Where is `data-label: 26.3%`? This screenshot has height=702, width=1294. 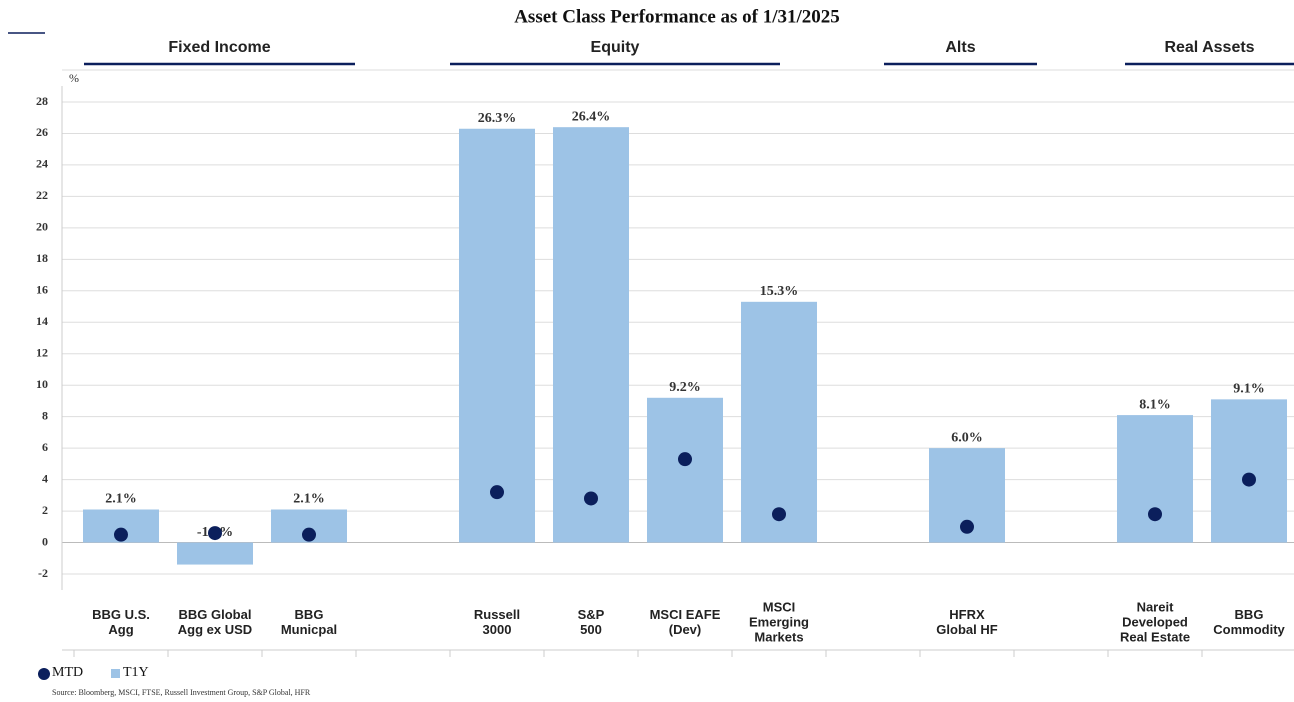 data-label: 26.3% is located at coordinates (497, 118).